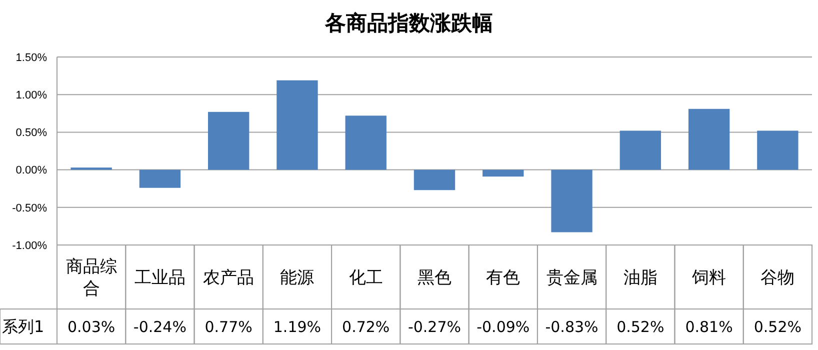 The height and width of the screenshot is (350, 818). Describe the element at coordinates (709, 327) in the screenshot. I see `data-label: 0.81%` at that location.